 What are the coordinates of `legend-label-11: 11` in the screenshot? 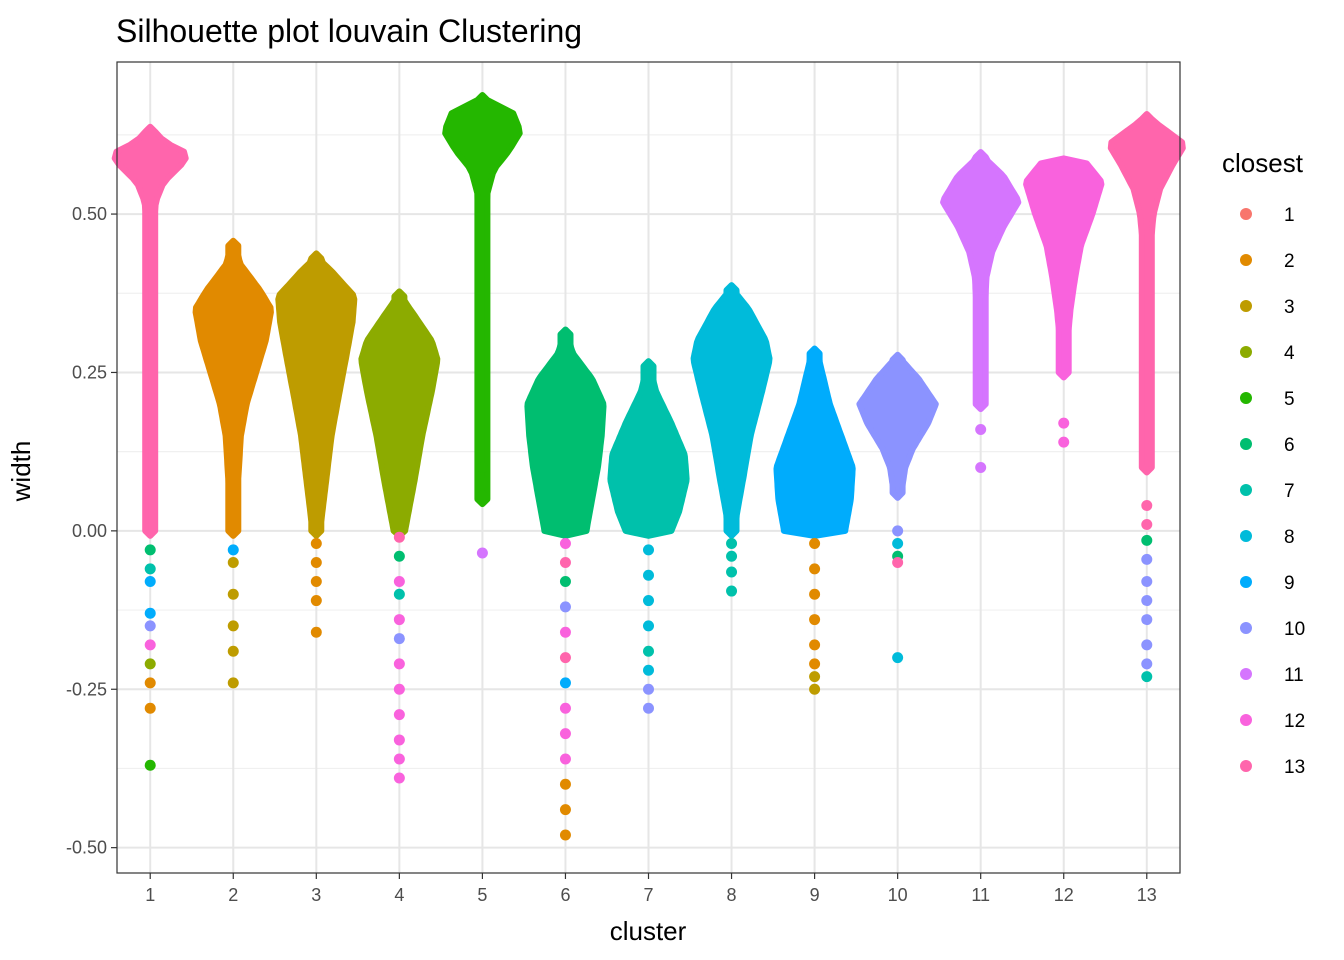 It's located at (1294, 675).